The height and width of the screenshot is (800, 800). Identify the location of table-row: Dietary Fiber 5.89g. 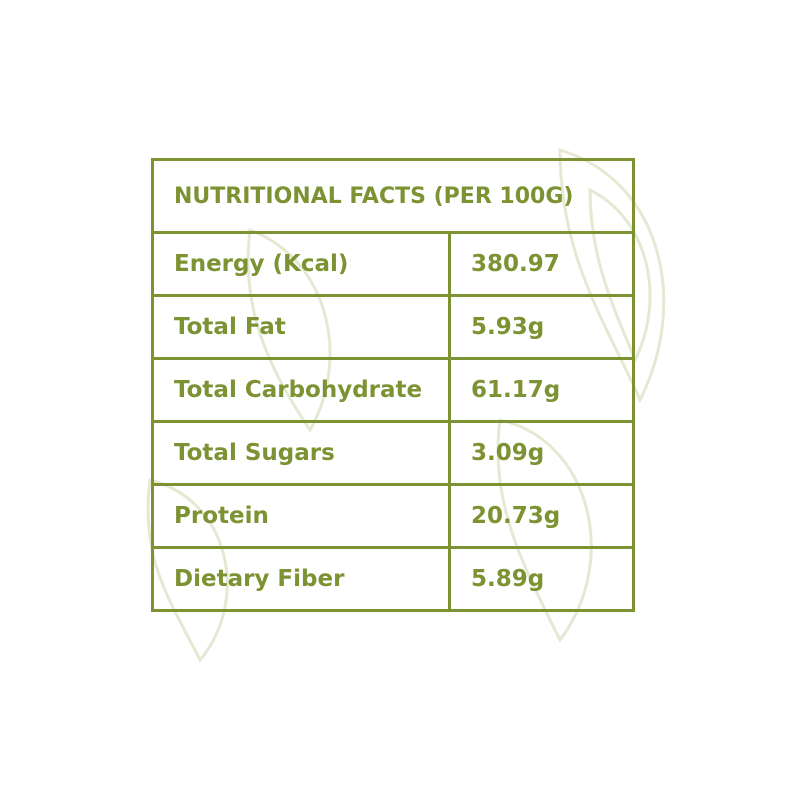
(393, 579).